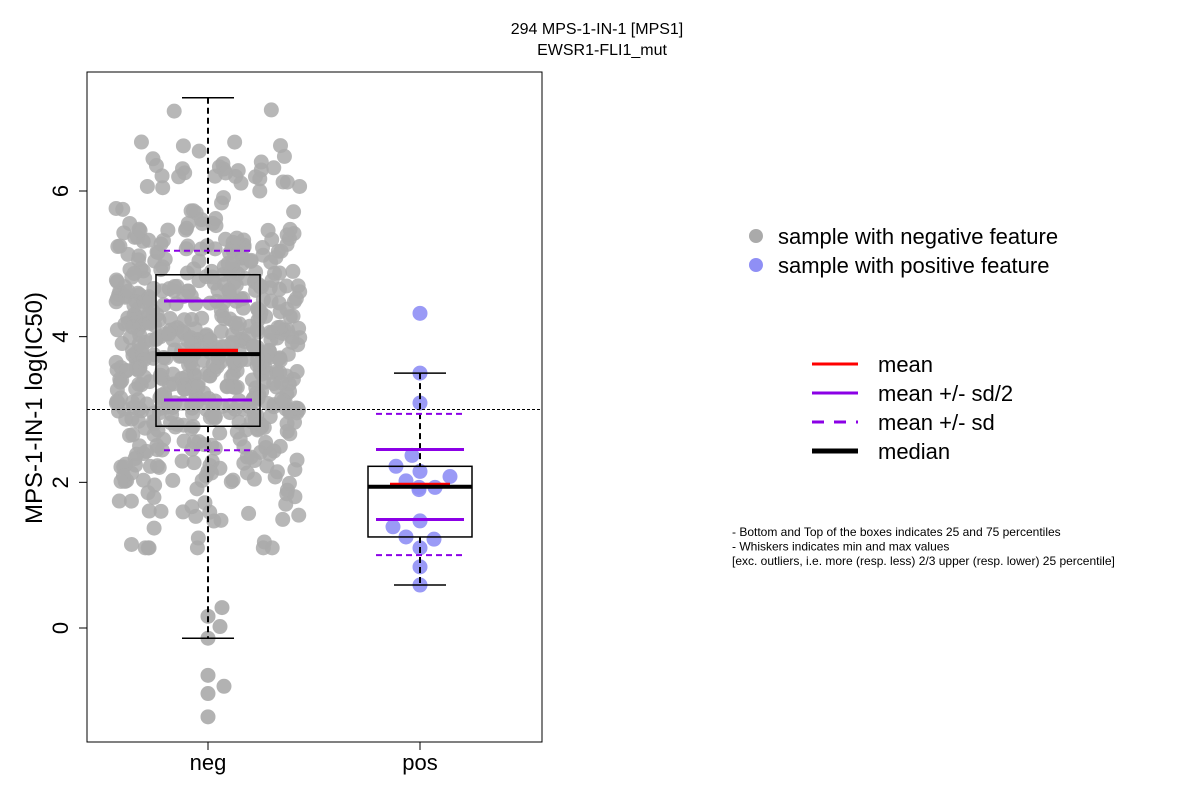 The width and height of the screenshot is (1200, 800). What do you see at coordinates (840, 547) in the screenshot?
I see `footnote-line: - Whiskers indicates min and max values` at bounding box center [840, 547].